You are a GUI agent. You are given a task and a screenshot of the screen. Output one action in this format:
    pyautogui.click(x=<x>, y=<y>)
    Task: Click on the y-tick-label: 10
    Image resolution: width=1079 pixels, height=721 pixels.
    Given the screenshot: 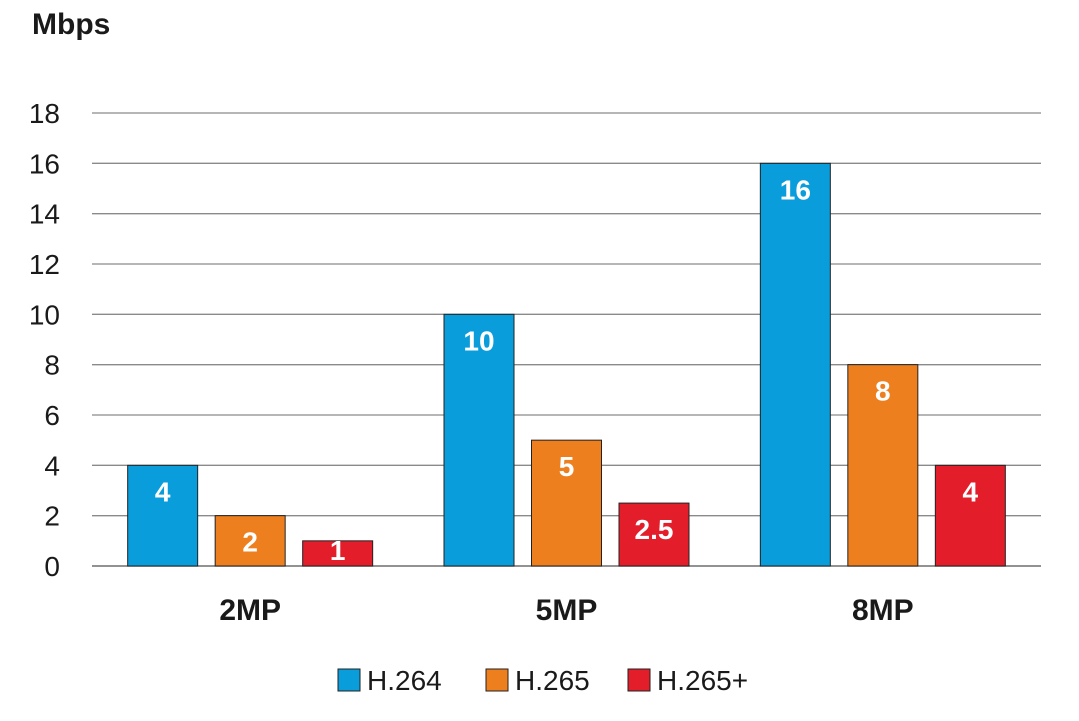 What is the action you would take?
    pyautogui.click(x=44, y=314)
    